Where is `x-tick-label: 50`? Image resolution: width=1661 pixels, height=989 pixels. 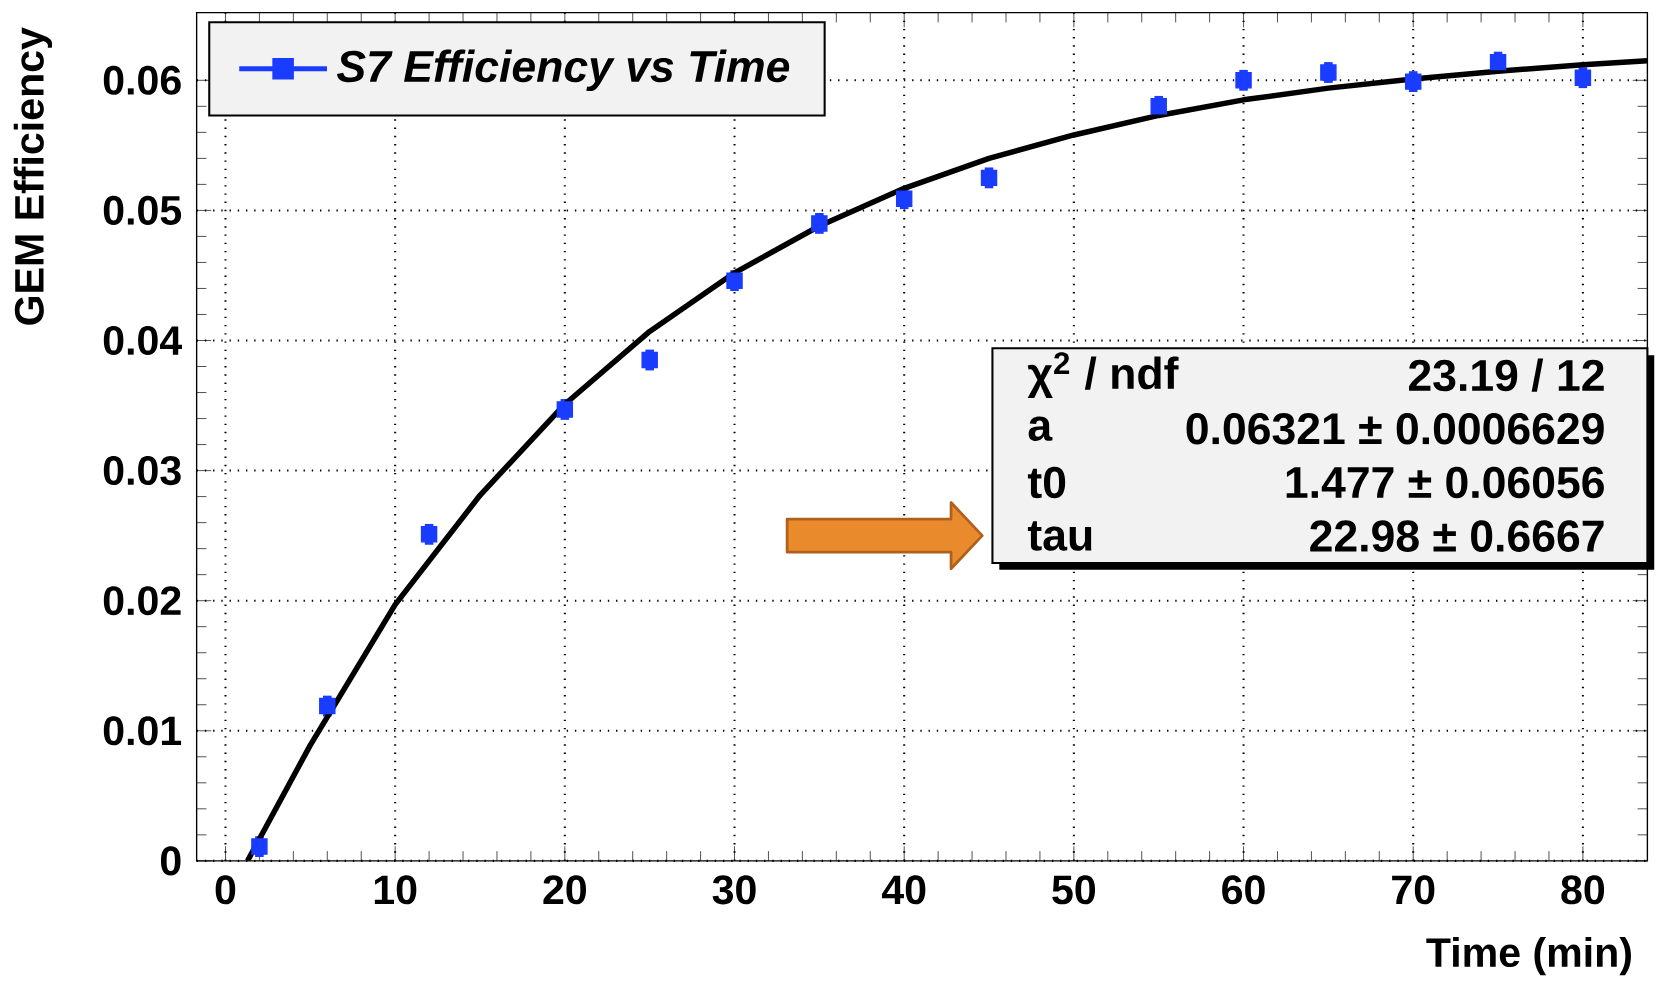 x-tick-label: 50 is located at coordinates (1074, 890).